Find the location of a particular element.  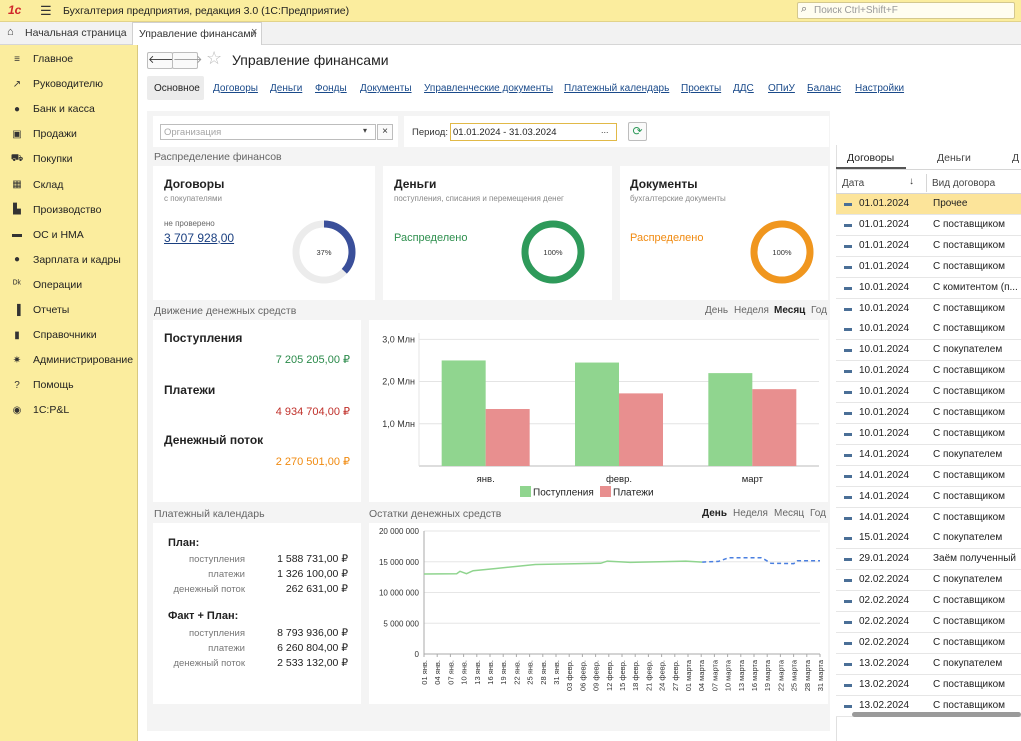

cashflow-period-year: Год is located at coordinates (819, 310).